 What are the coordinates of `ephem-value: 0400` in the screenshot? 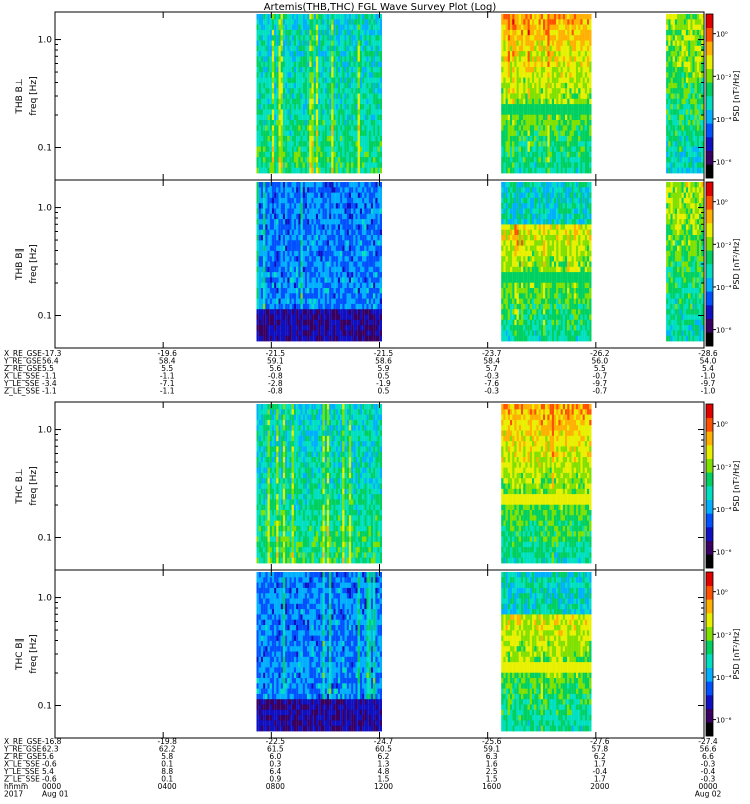 It's located at (167, 786).